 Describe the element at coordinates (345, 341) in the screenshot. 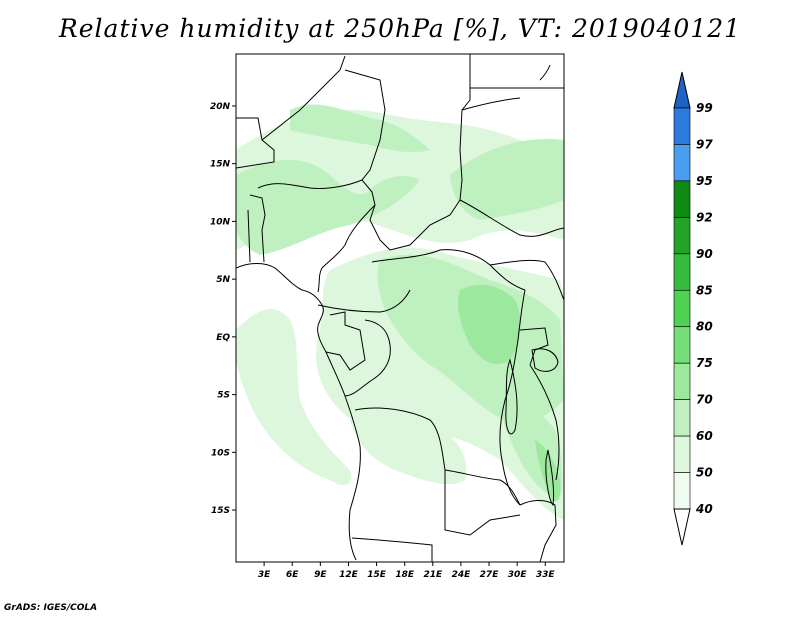

I see `border-gabon` at that location.